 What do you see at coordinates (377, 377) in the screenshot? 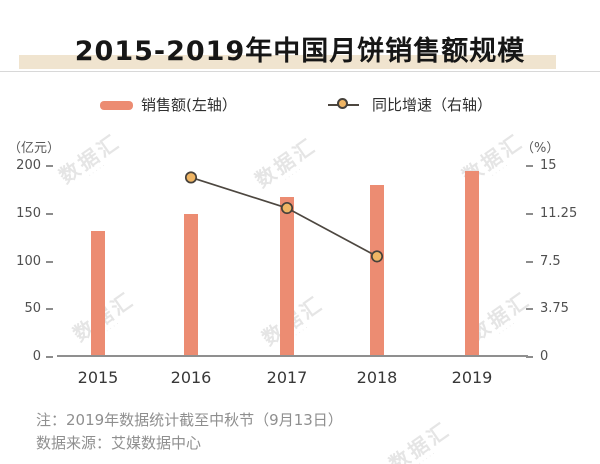
I see `x-axis-label-2018: 2018` at bounding box center [377, 377].